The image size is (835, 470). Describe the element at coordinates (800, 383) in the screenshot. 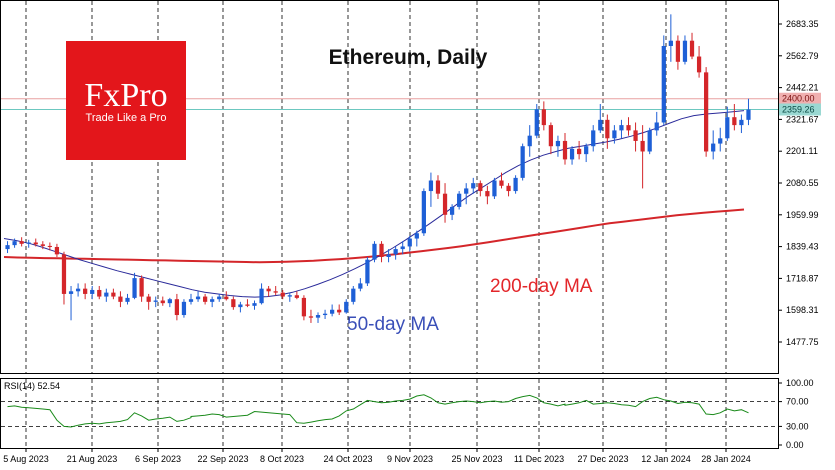

I see `rsi-tick-label: 100.00` at that location.